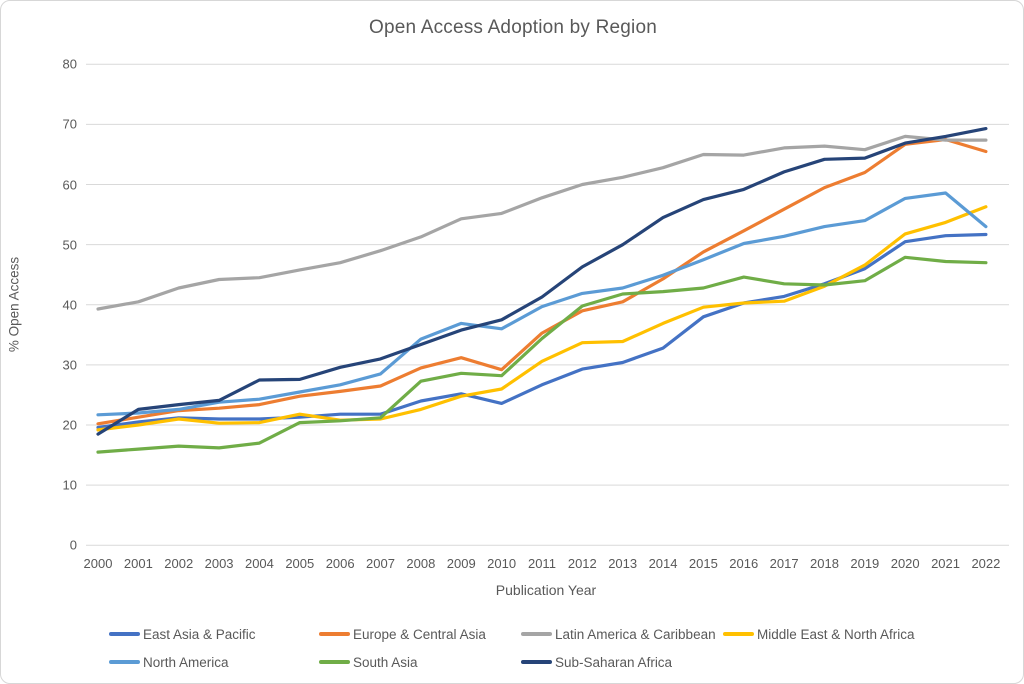 The height and width of the screenshot is (684, 1024). Describe the element at coordinates (546, 590) in the screenshot. I see `x-axis-title: Publication Year` at that location.